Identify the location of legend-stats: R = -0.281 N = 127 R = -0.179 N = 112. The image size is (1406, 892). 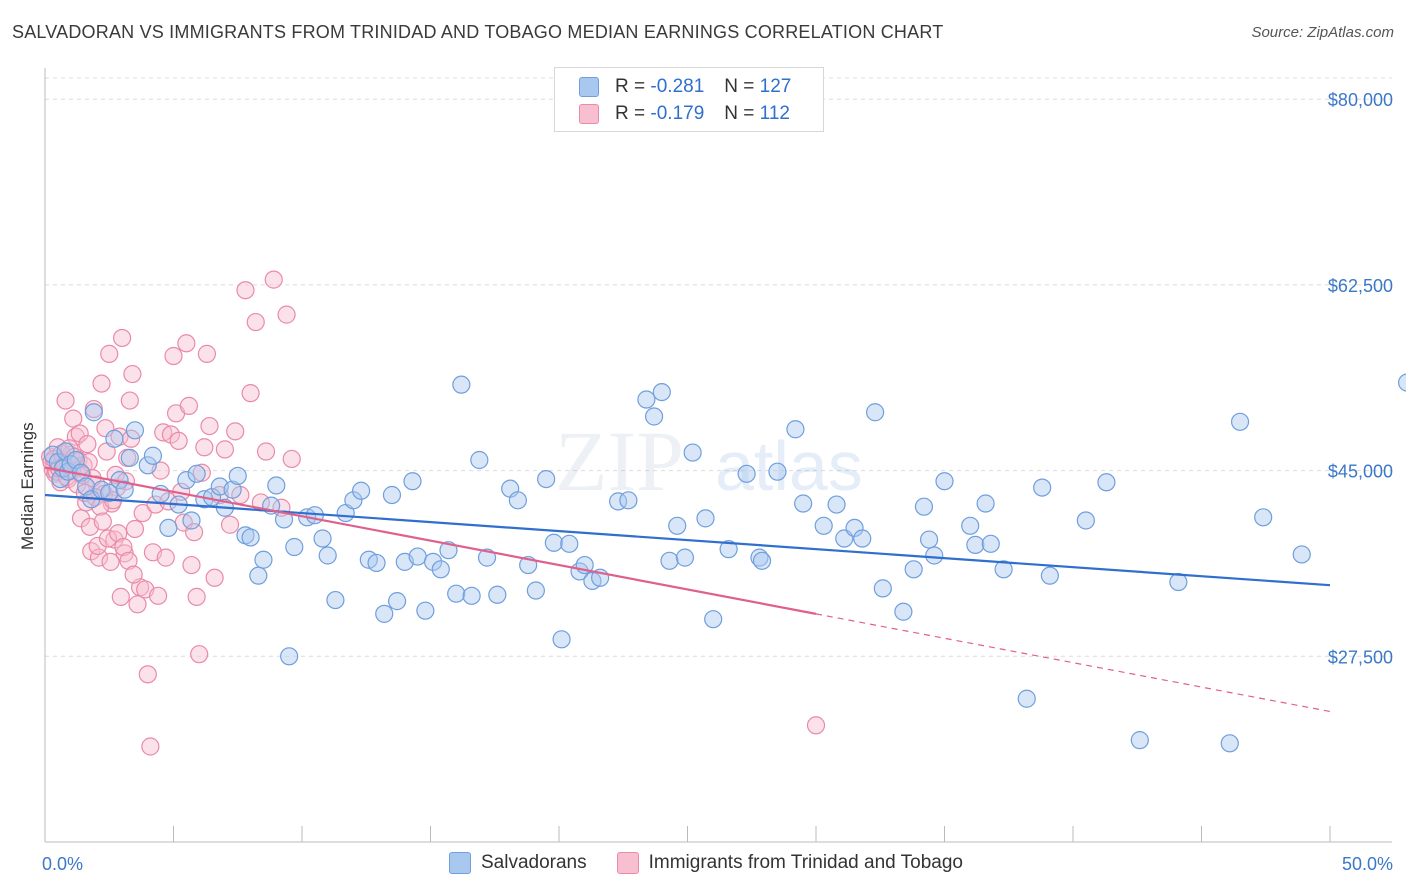
(689, 99).